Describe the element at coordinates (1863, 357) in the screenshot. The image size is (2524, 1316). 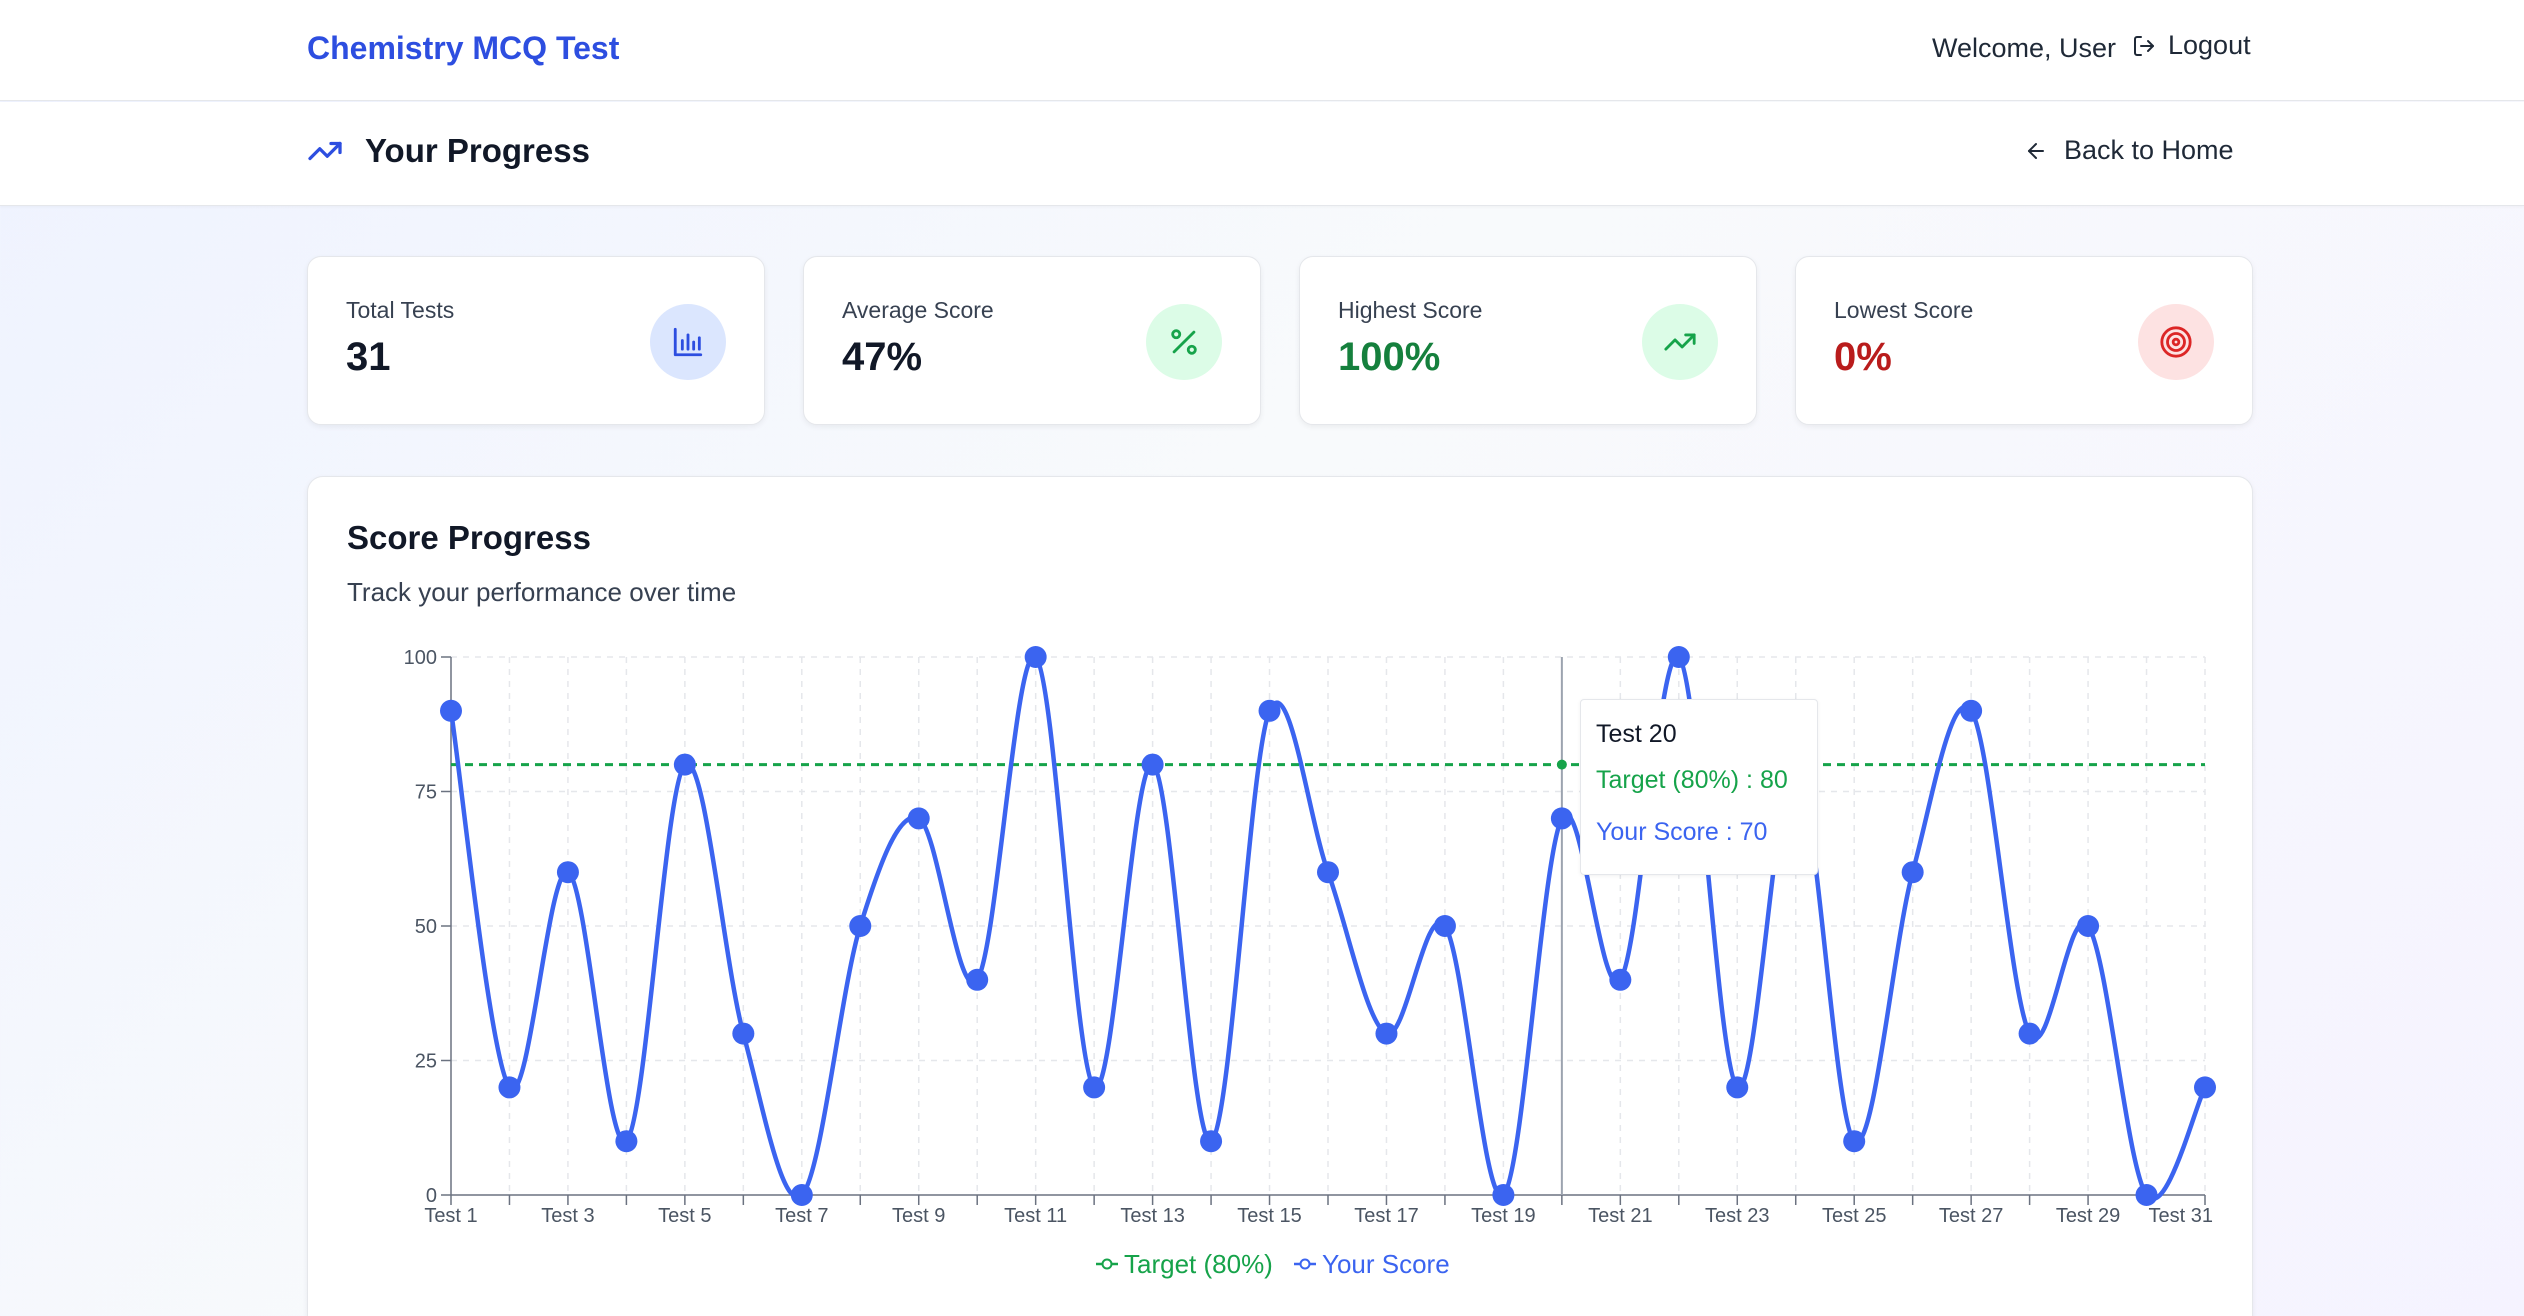
I see `stat-value: 0%` at that location.